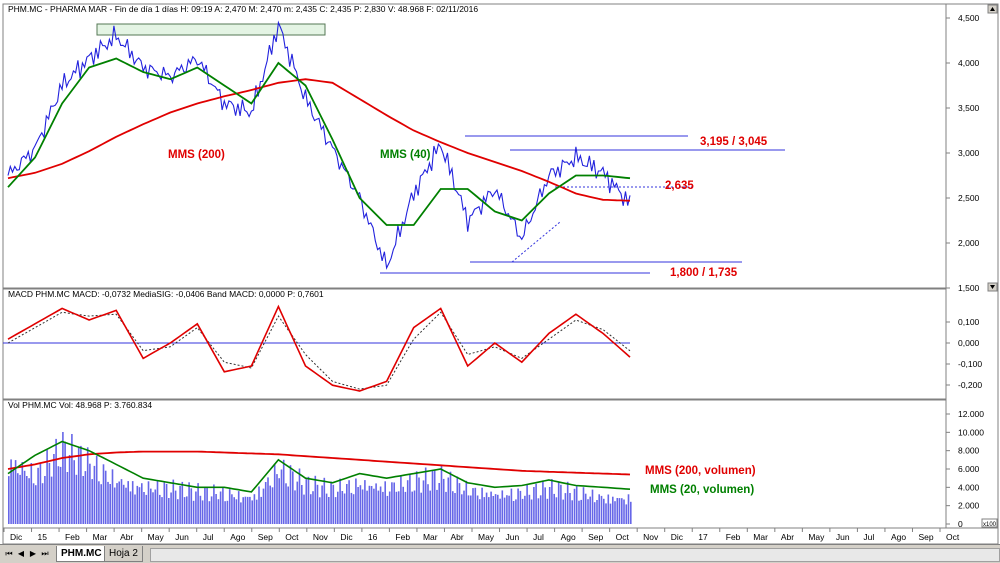 The width and height of the screenshot is (1000, 563). Describe the element at coordinates (319, 463) in the screenshot. I see `vol-mms200-line` at that location.